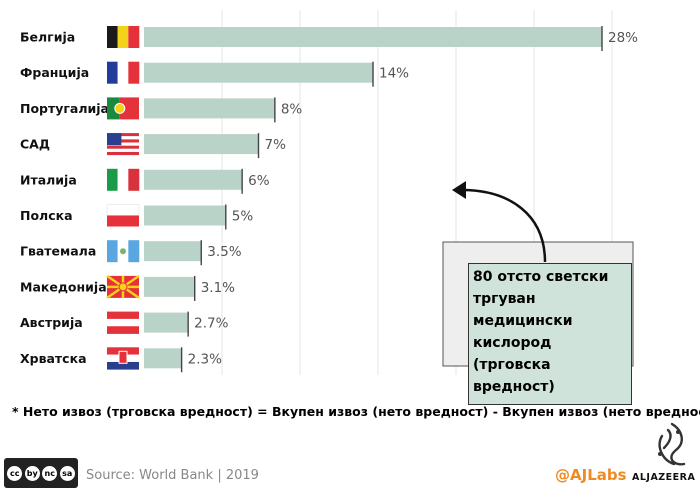 This screenshot has height=500, width=700. What do you see at coordinates (54, 72) in the screenshot?
I see `country-label: Франција` at bounding box center [54, 72].